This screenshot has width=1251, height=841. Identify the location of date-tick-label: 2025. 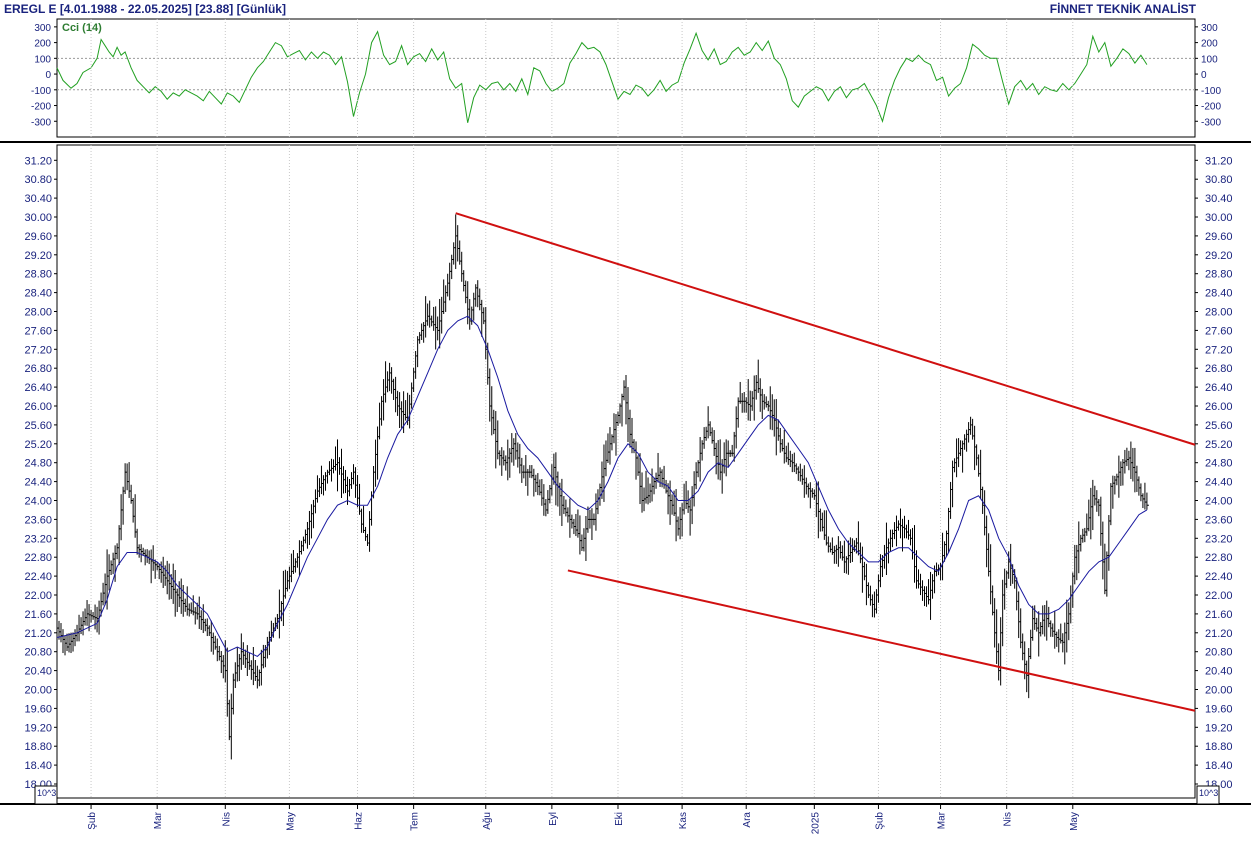
(815, 823).